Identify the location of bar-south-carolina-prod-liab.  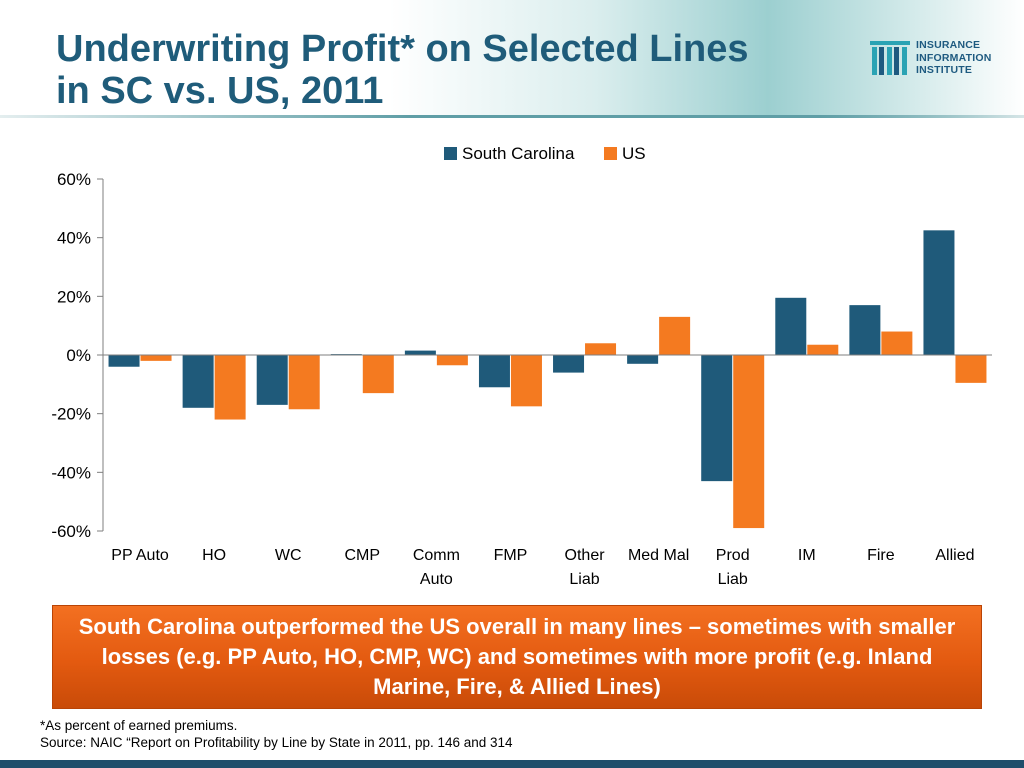
(717, 418).